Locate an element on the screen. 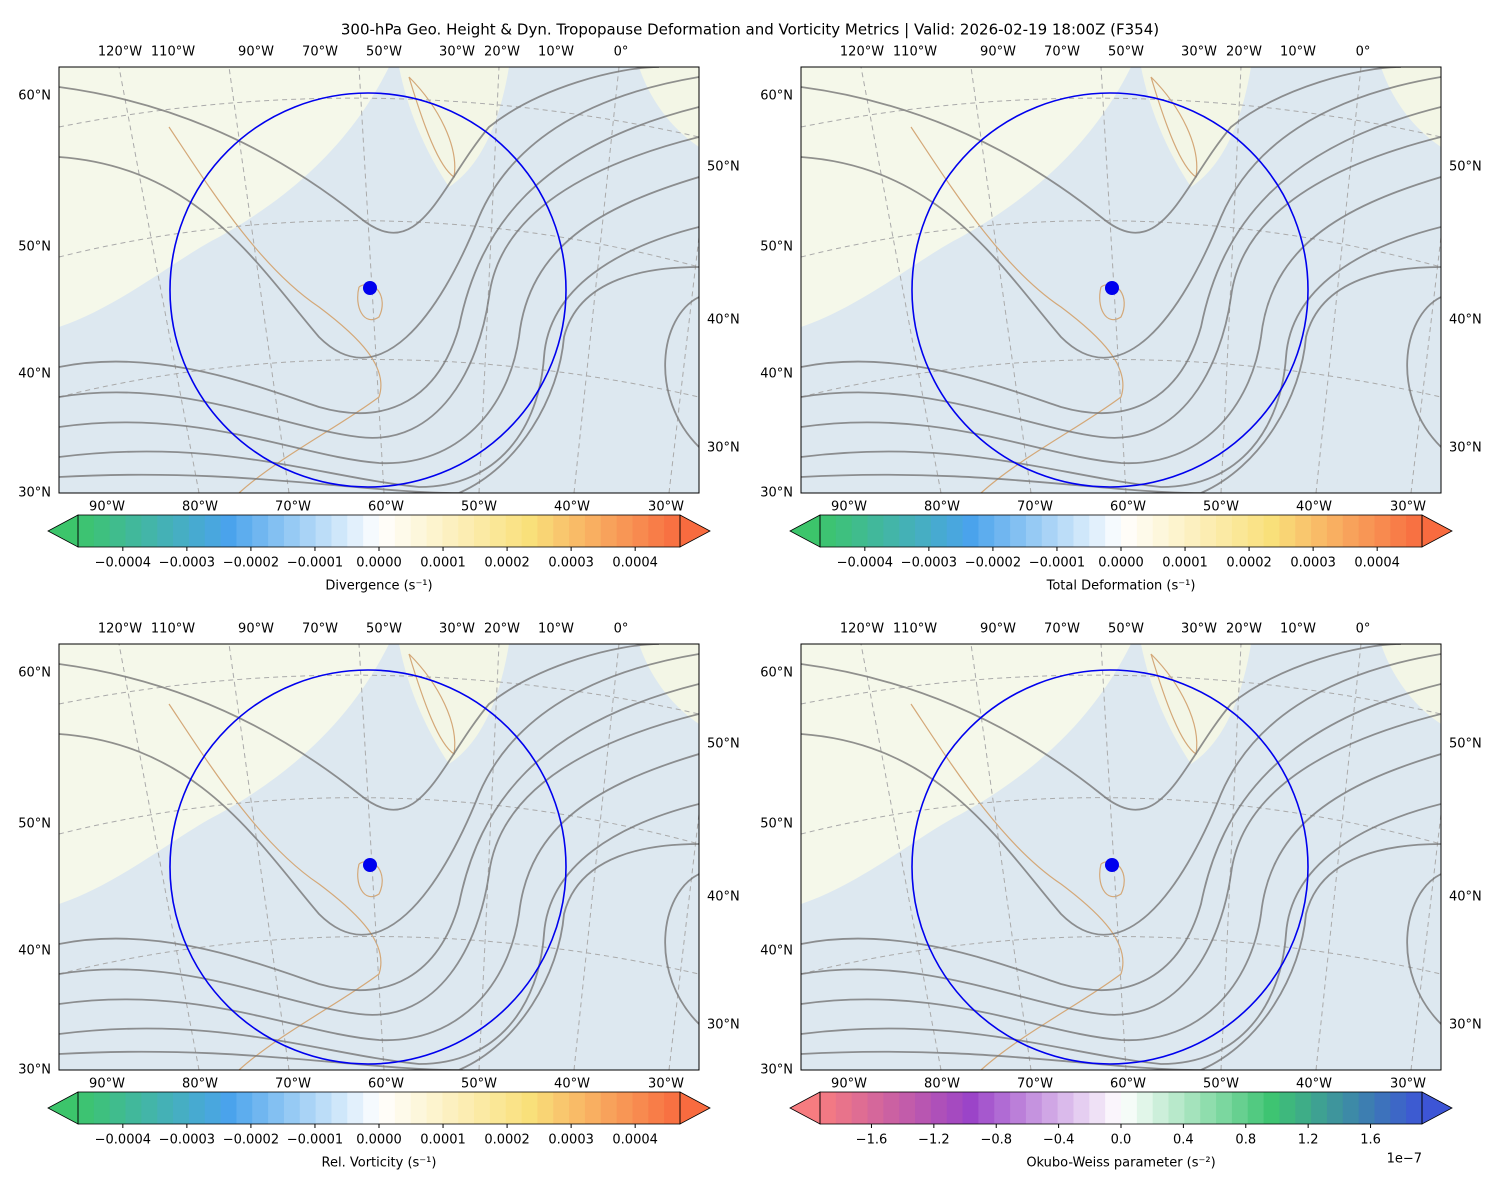 The image size is (1500, 1204). colorbar-tick-label: −0.0003 is located at coordinates (187, 563).